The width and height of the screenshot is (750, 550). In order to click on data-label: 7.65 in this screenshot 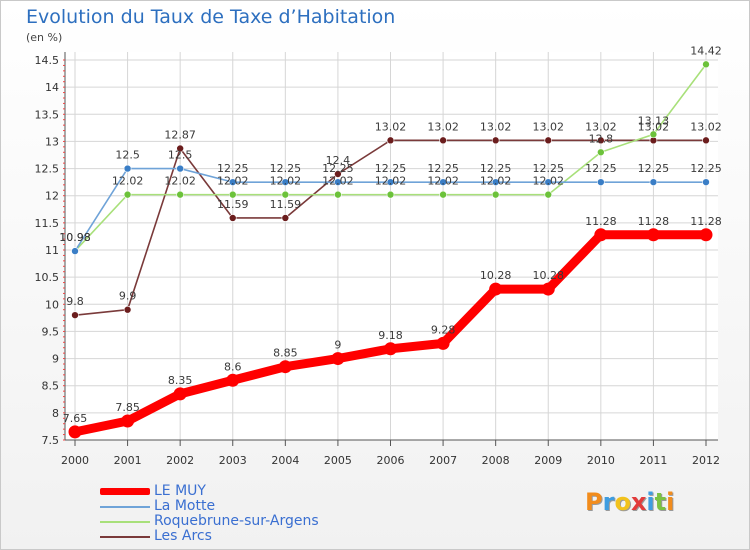, I will do `click(75, 418)`.